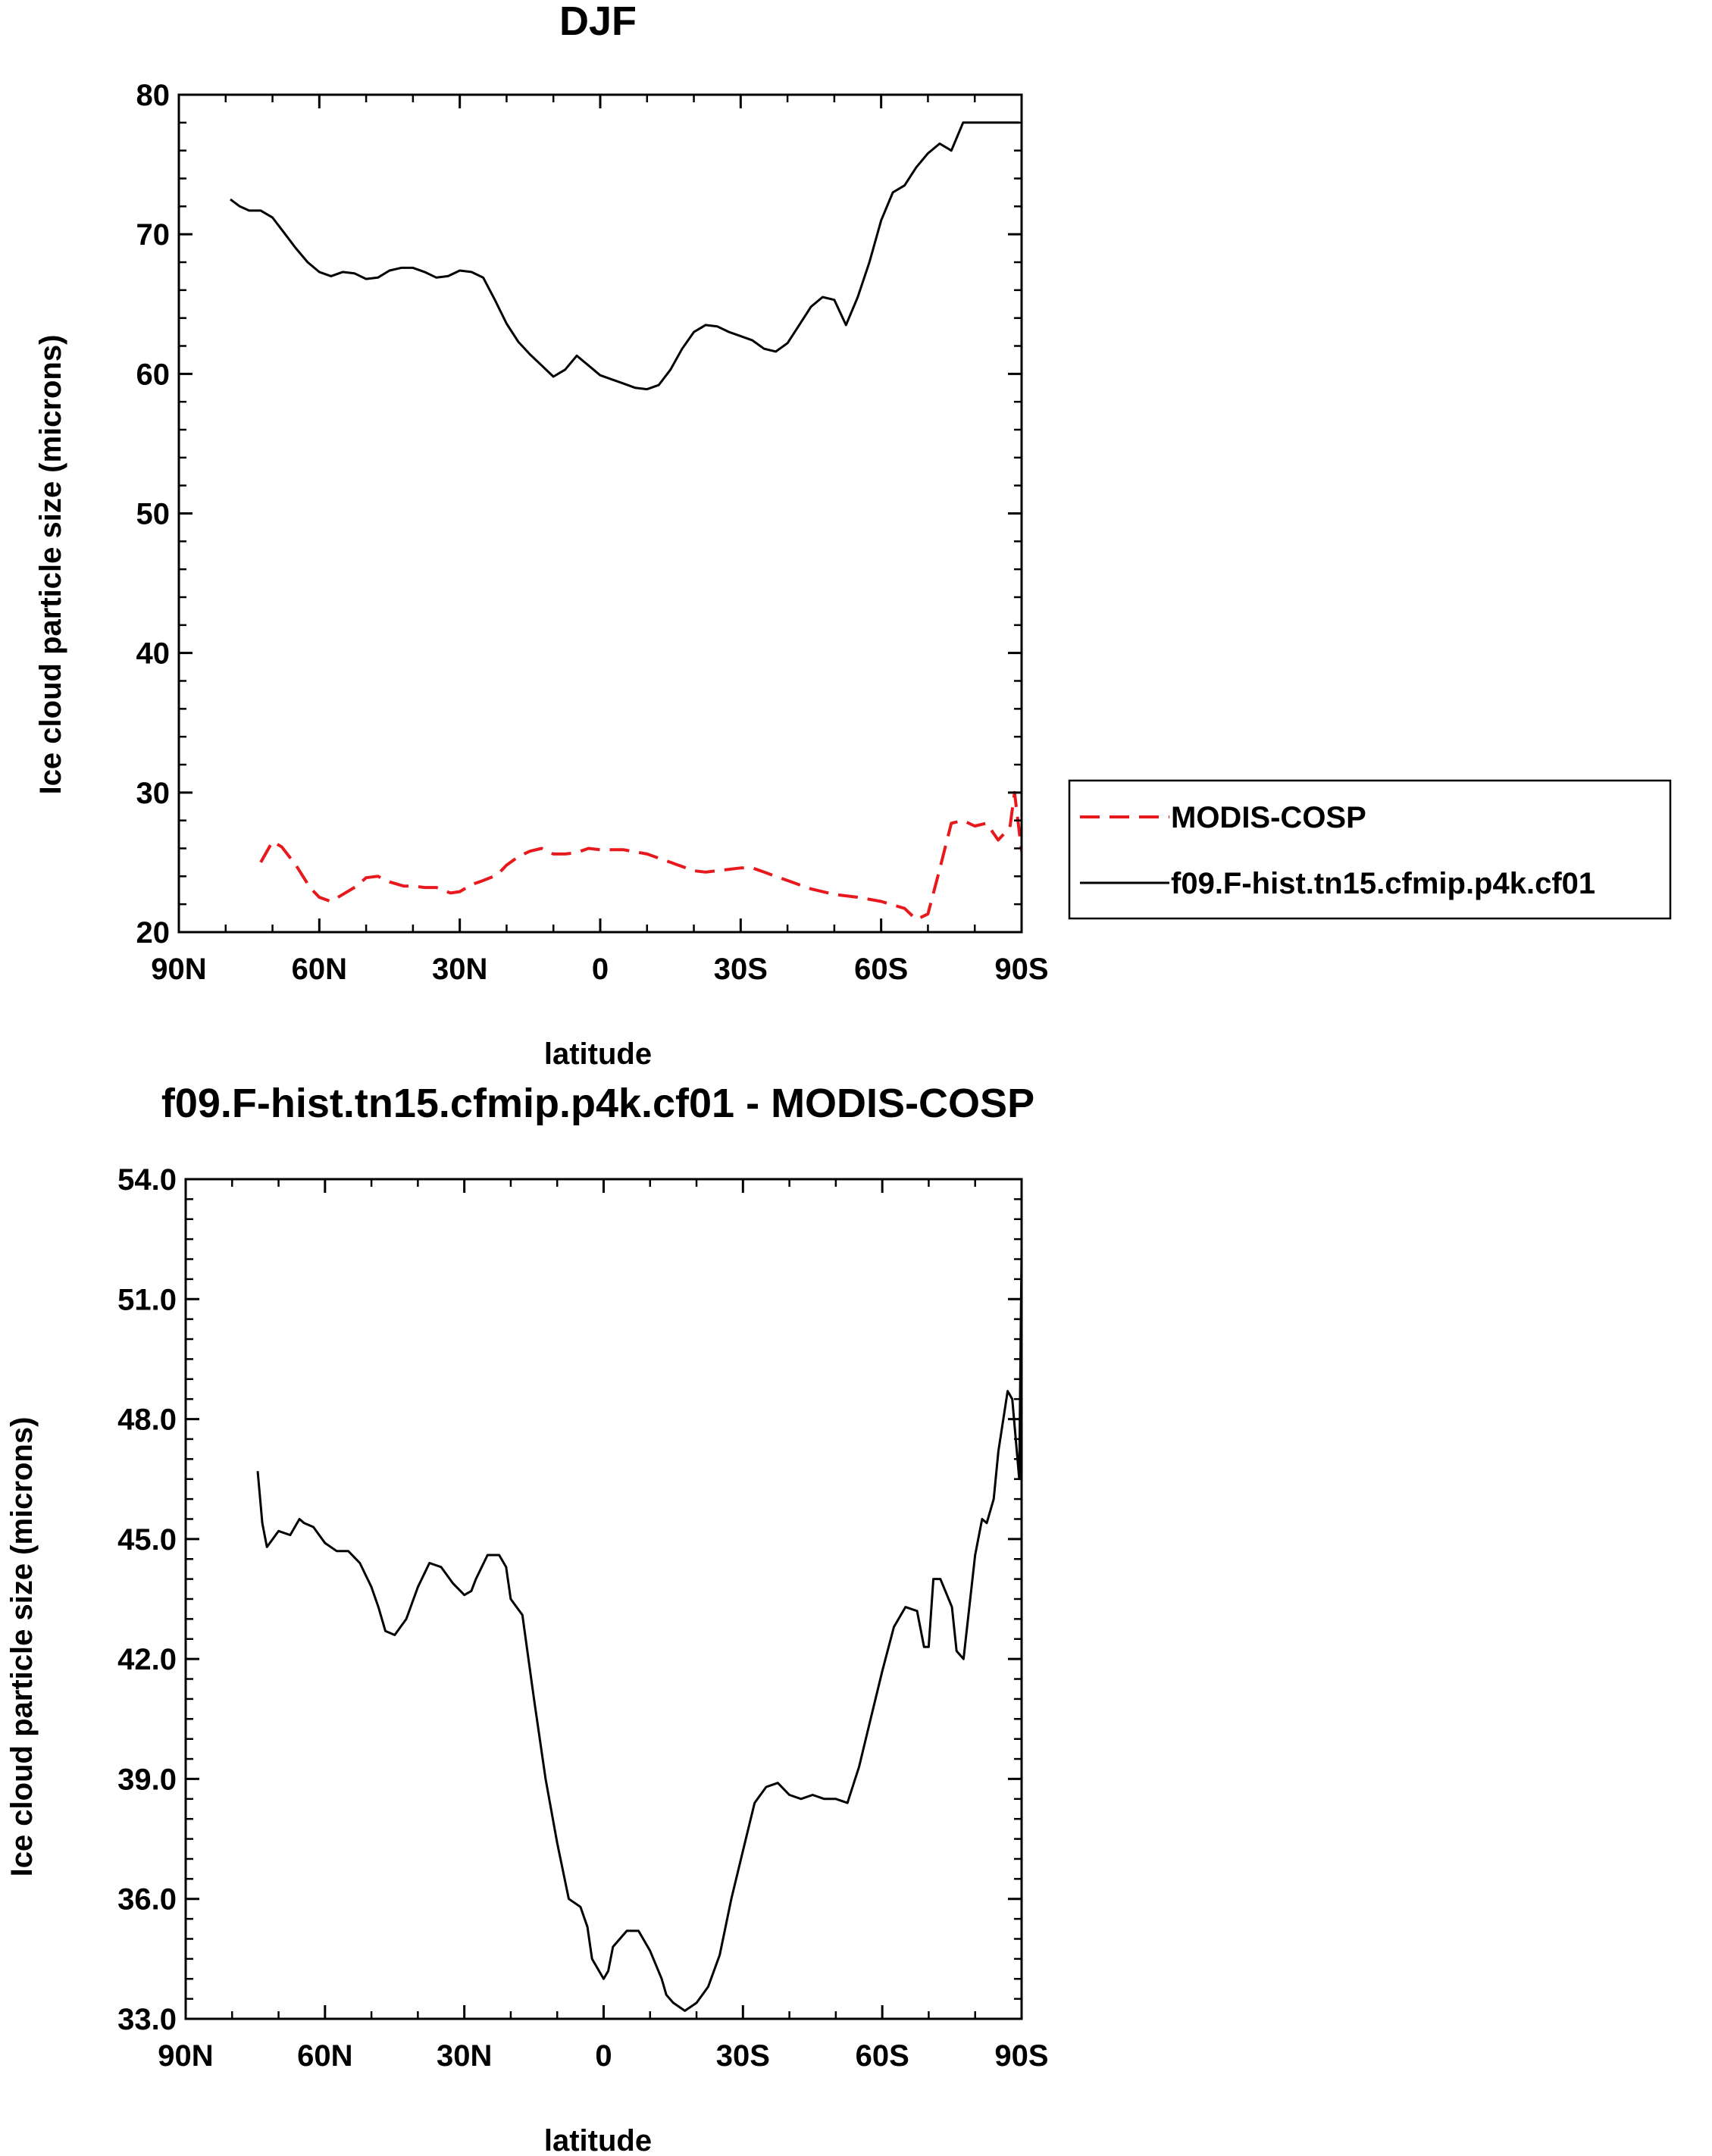 The width and height of the screenshot is (1712, 2156). What do you see at coordinates (147, 1420) in the screenshot?
I see `bottom-y-tick-label: 48.0` at bounding box center [147, 1420].